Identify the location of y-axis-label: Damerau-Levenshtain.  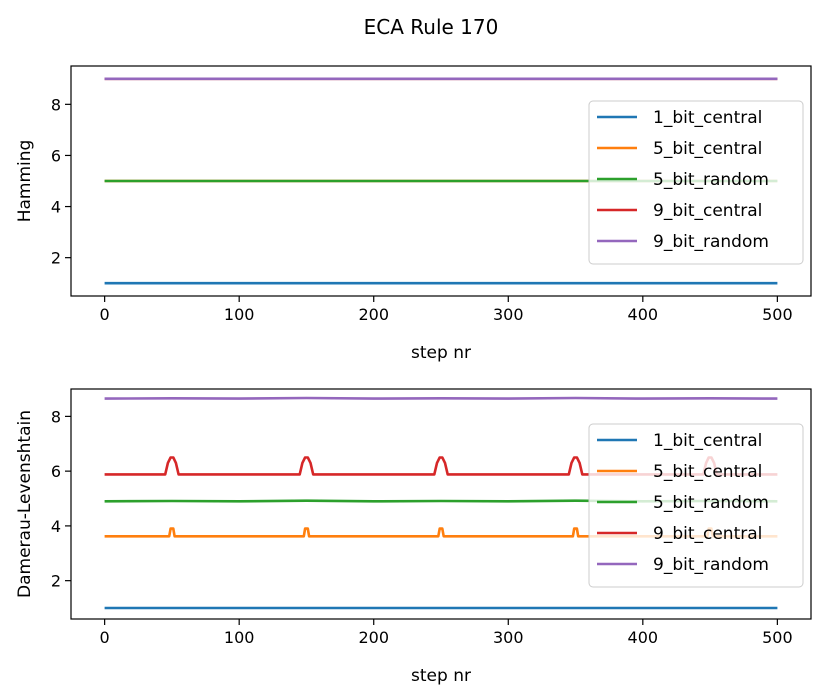
(25, 504).